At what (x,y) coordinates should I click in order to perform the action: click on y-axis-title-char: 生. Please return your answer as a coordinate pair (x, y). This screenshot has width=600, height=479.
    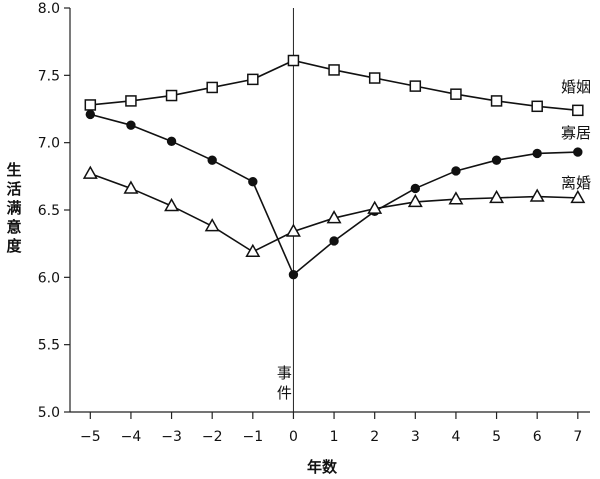
    Looking at the image, I should click on (13, 170).